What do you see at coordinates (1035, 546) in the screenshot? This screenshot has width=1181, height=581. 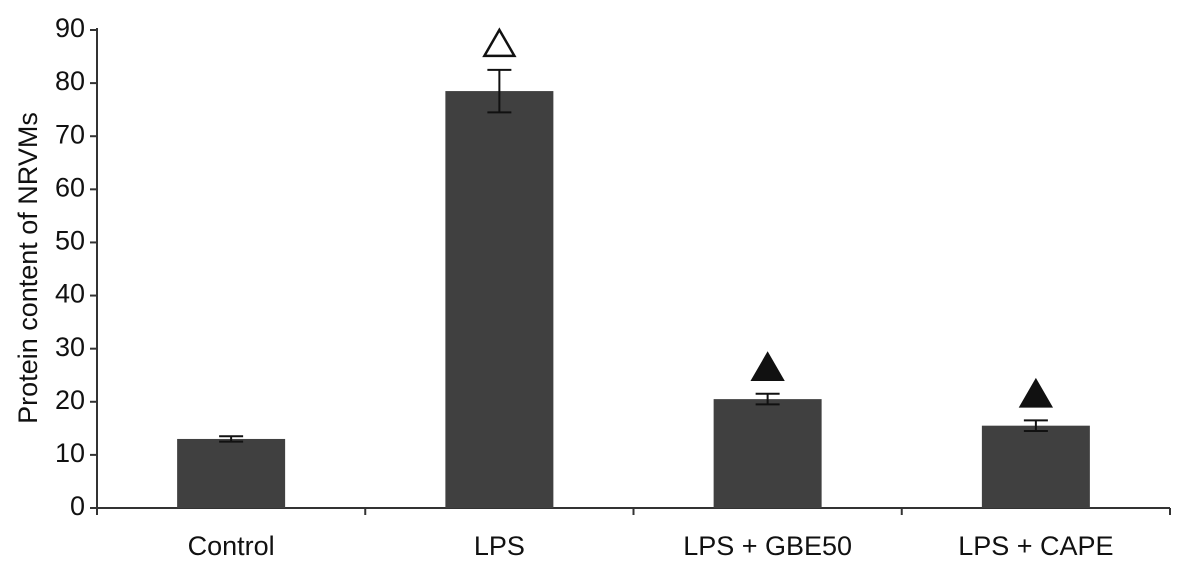 I see `x-tick-label: LPS + CAPE` at bounding box center [1035, 546].